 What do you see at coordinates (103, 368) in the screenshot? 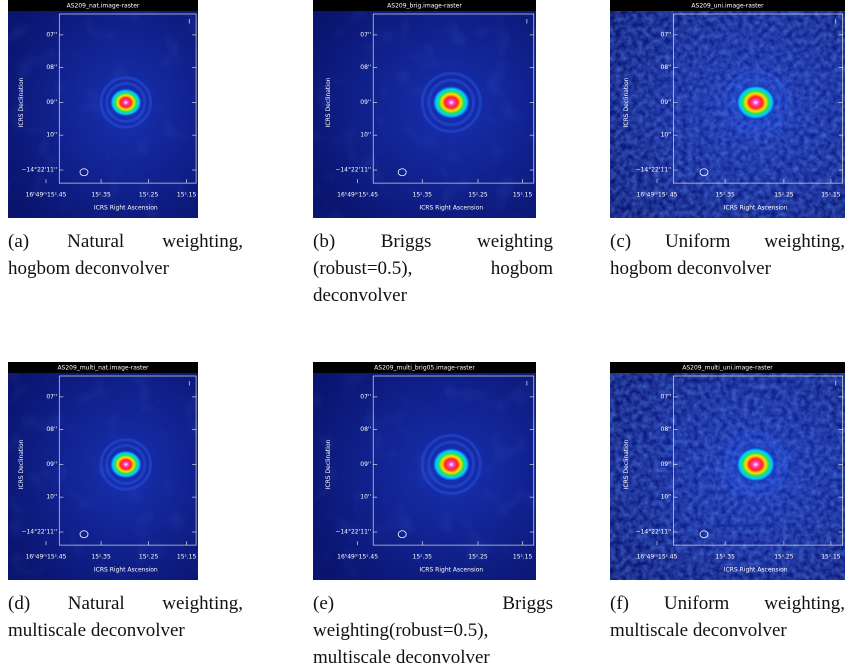
I see `image-title: AS209_multi_nat.image-raster` at bounding box center [103, 368].